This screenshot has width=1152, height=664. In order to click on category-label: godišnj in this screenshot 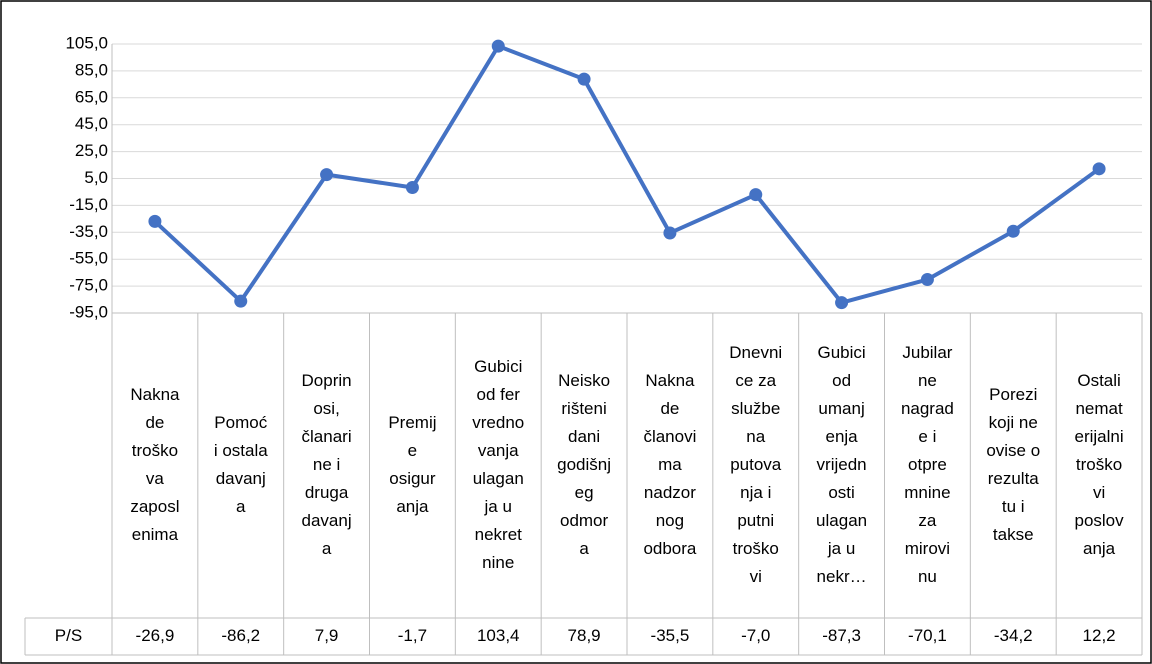, I will do `click(584, 464)`.